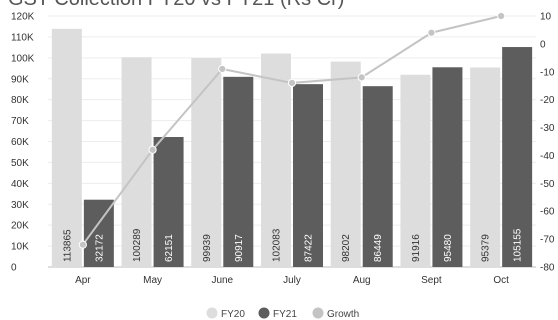 This screenshot has width=558, height=320. I want to click on fy21-value-label: 105155, so click(518, 245).